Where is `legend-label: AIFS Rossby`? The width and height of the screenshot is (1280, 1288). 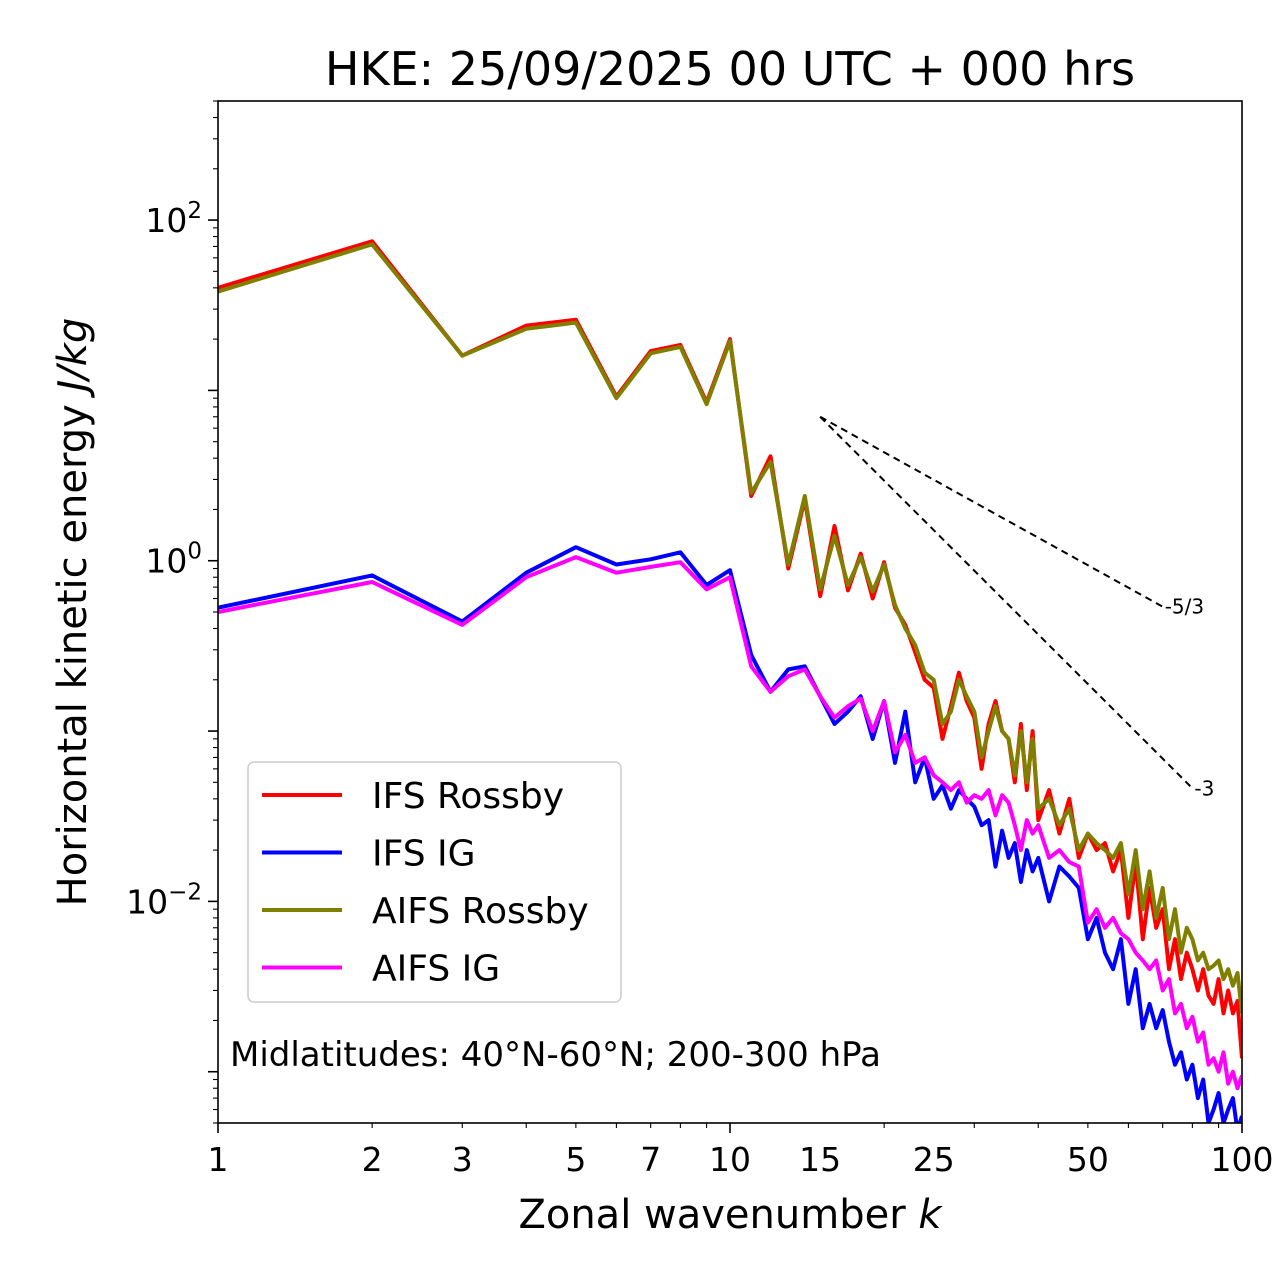
legend-label: AIFS Rossby is located at coordinates (480, 911).